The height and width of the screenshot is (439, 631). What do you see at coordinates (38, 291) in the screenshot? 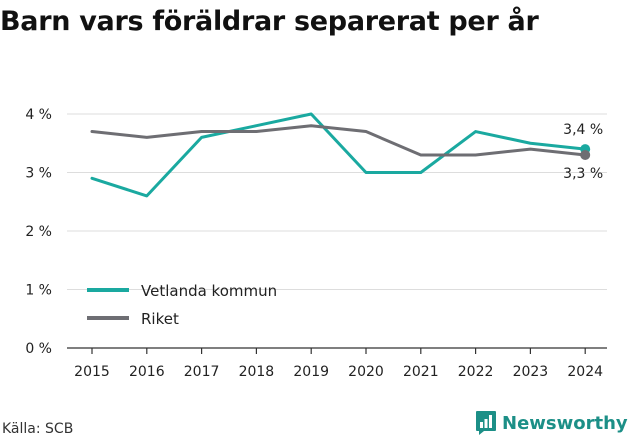
I see `y-tick-label: 1 %` at bounding box center [38, 291].